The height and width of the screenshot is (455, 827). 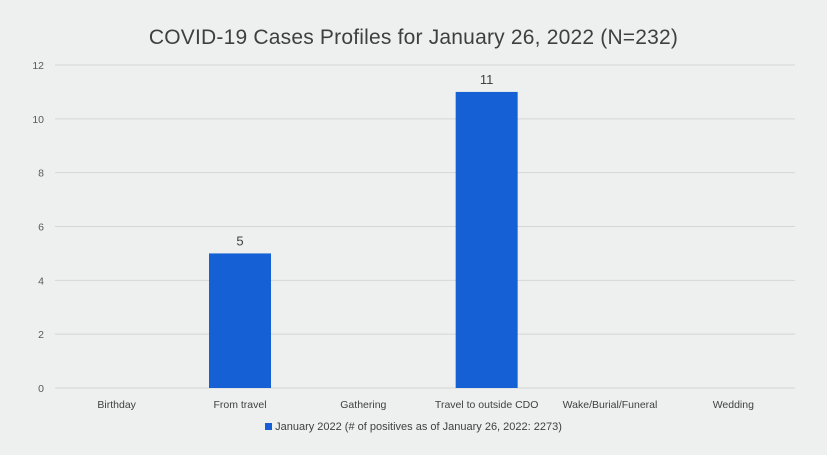 What do you see at coordinates (363, 405) in the screenshot?
I see `category-label-2: Gathering` at bounding box center [363, 405].